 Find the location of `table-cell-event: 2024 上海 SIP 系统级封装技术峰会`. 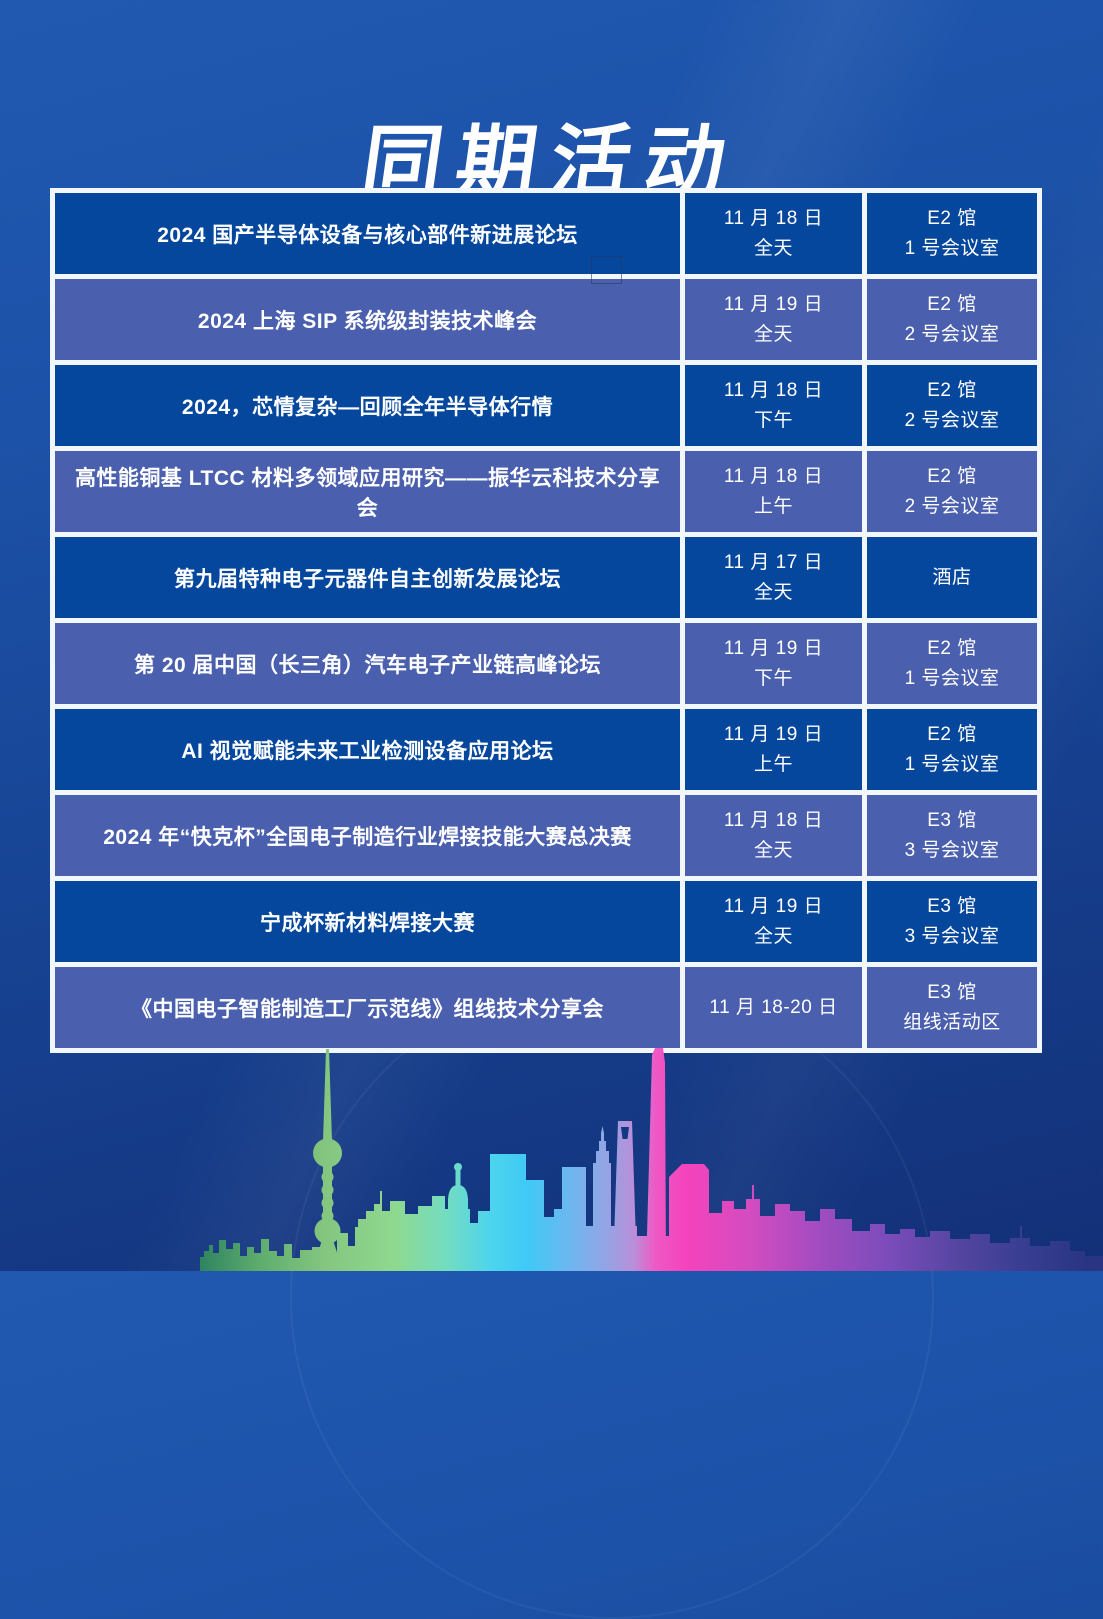

table-cell-event: 2024 上海 SIP 系统级封装技术峰会 is located at coordinates (367, 319).